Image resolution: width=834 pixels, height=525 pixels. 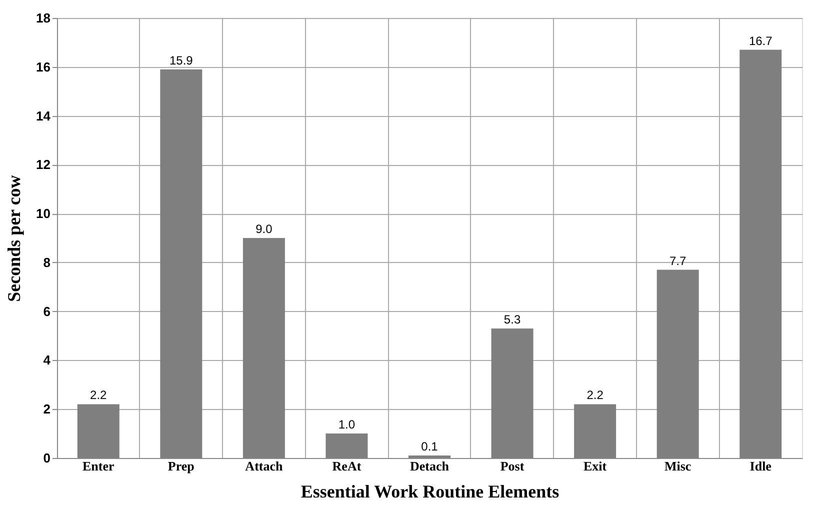 What do you see at coordinates (14, 238) in the screenshot?
I see `y-axis-title: Seconds per cow` at bounding box center [14, 238].